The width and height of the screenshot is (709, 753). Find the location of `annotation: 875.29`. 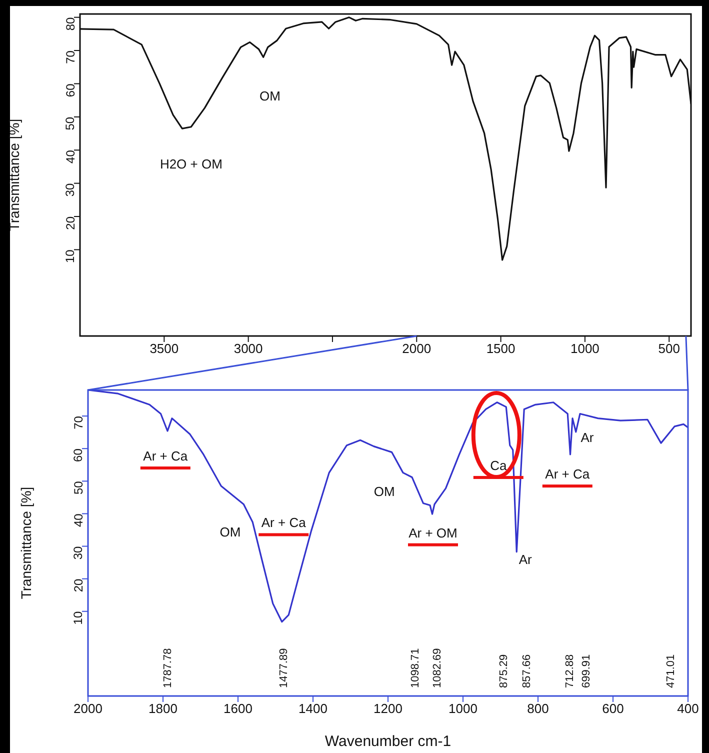

annotation: 875.29 is located at coordinates (504, 671).